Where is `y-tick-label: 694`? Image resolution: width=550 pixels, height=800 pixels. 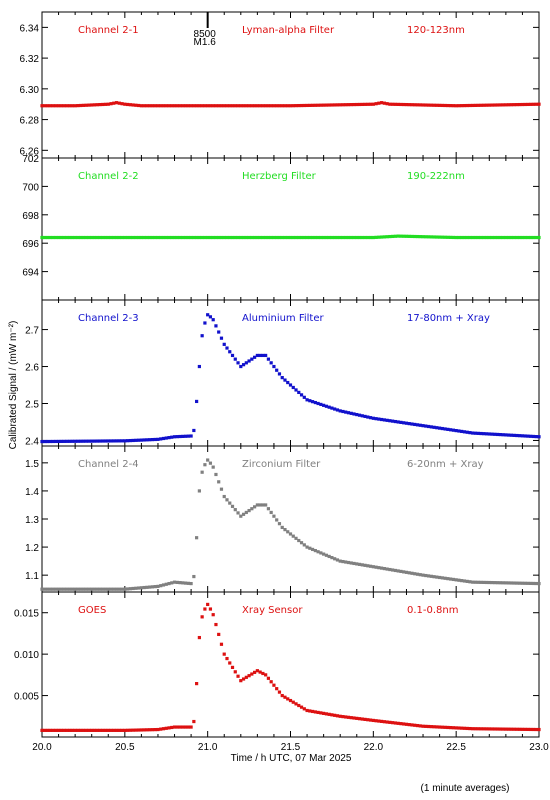
y-tick-label: 694 is located at coordinates (30, 273).